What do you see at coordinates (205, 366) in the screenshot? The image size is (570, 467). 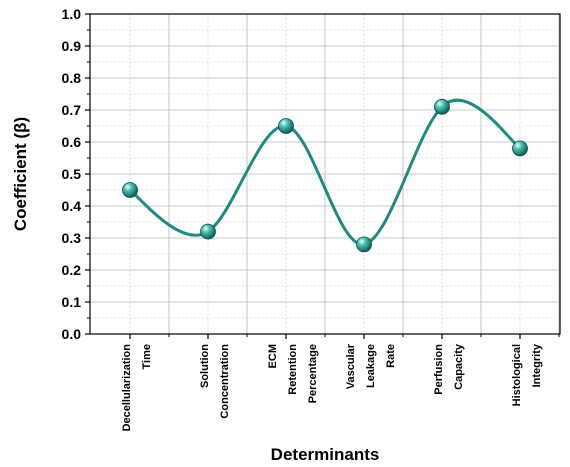 I see `x-category-label: Solution` at bounding box center [205, 366].